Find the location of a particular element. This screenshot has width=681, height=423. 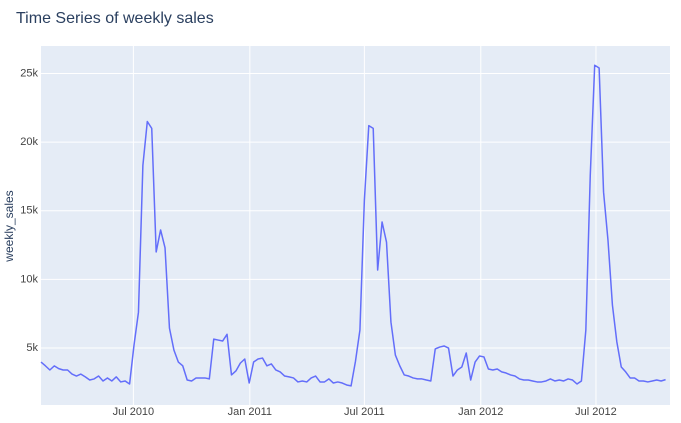

y-tick-label: 15k is located at coordinates (29, 211).